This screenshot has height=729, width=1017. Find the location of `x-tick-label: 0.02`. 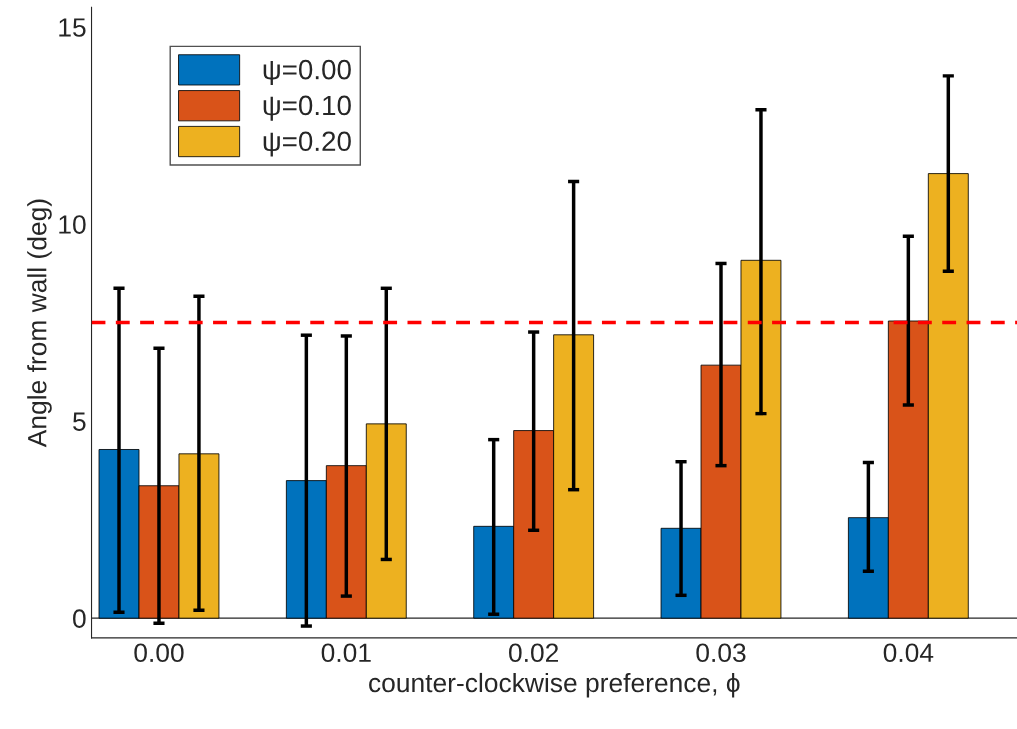

x-tick-label: 0.02 is located at coordinates (534, 653).